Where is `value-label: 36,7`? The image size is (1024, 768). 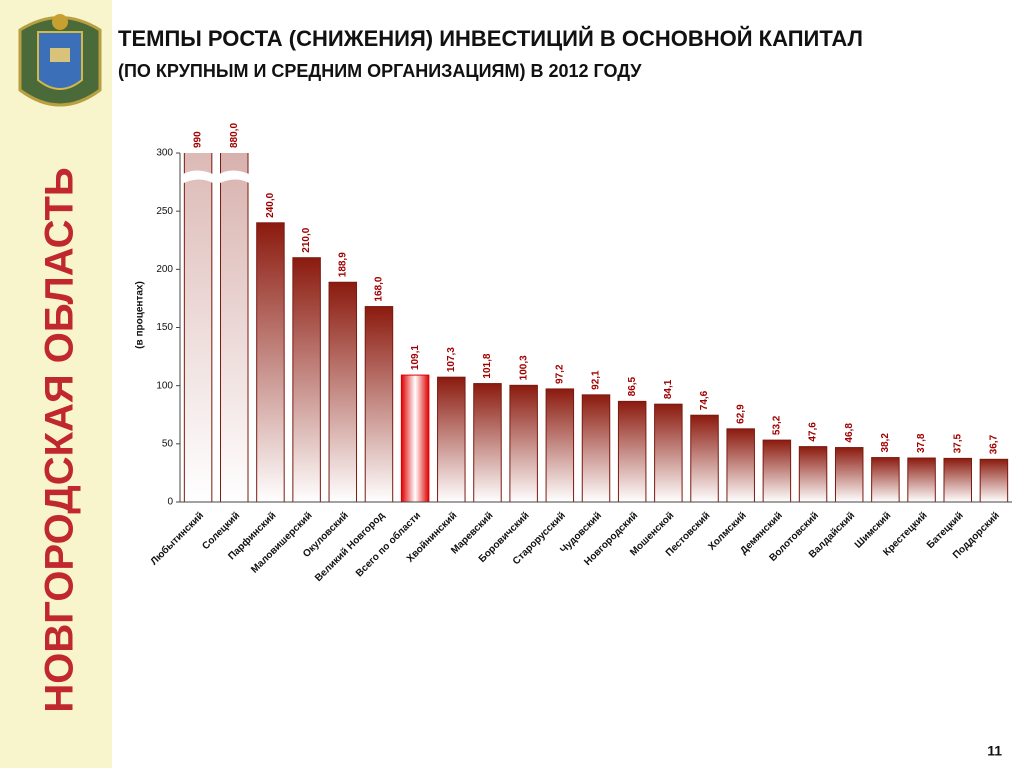
value-label: 36,7 is located at coordinates (994, 444).